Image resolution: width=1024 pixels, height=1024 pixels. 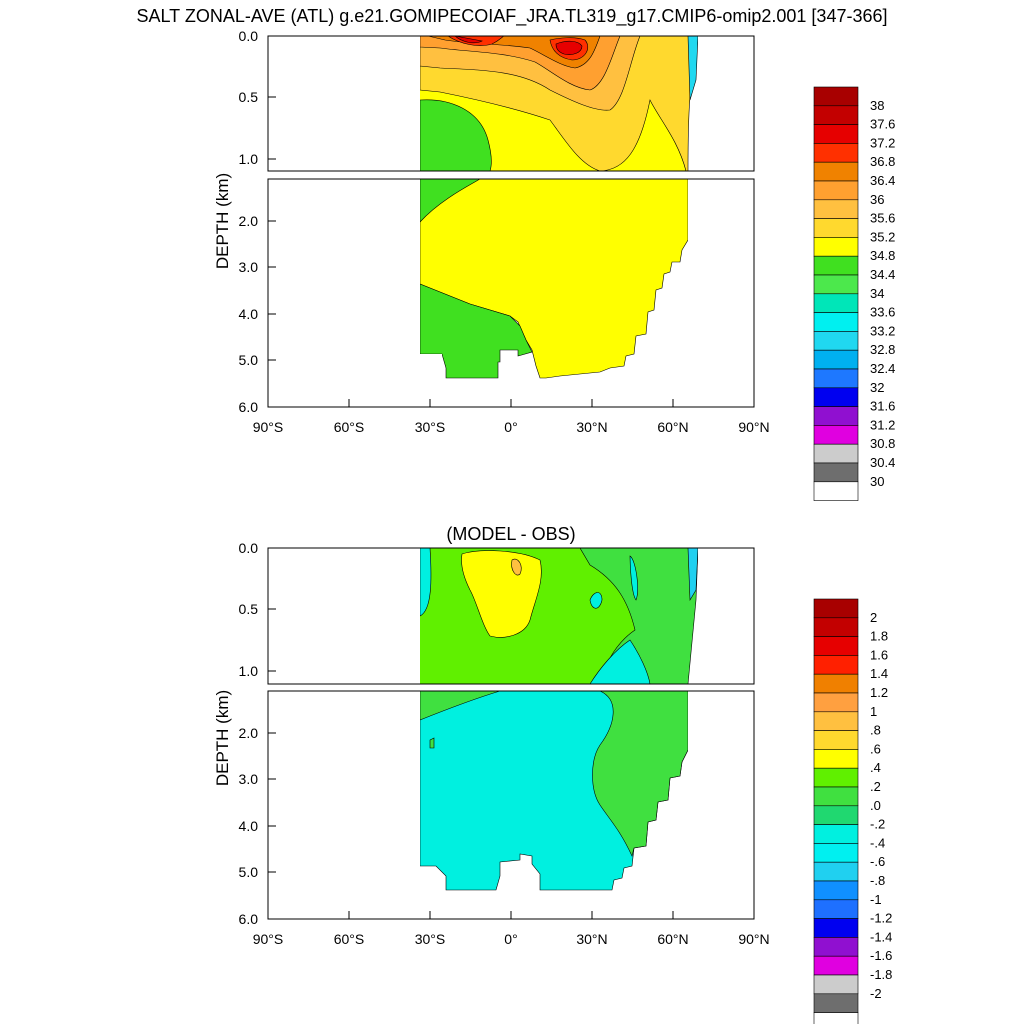 What do you see at coordinates (721, 293) in the screenshot?
I see `land-north-lower` at bounding box center [721, 293].